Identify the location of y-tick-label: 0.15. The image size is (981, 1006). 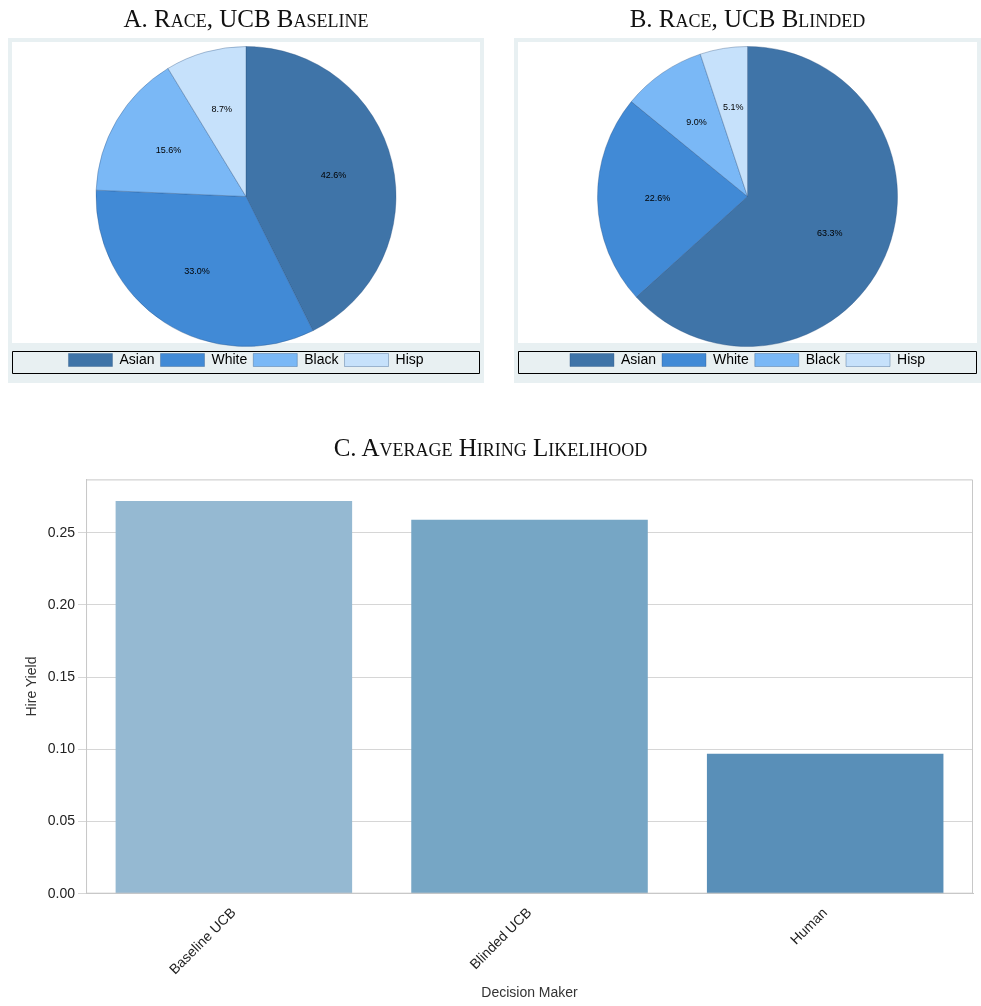
(61, 676).